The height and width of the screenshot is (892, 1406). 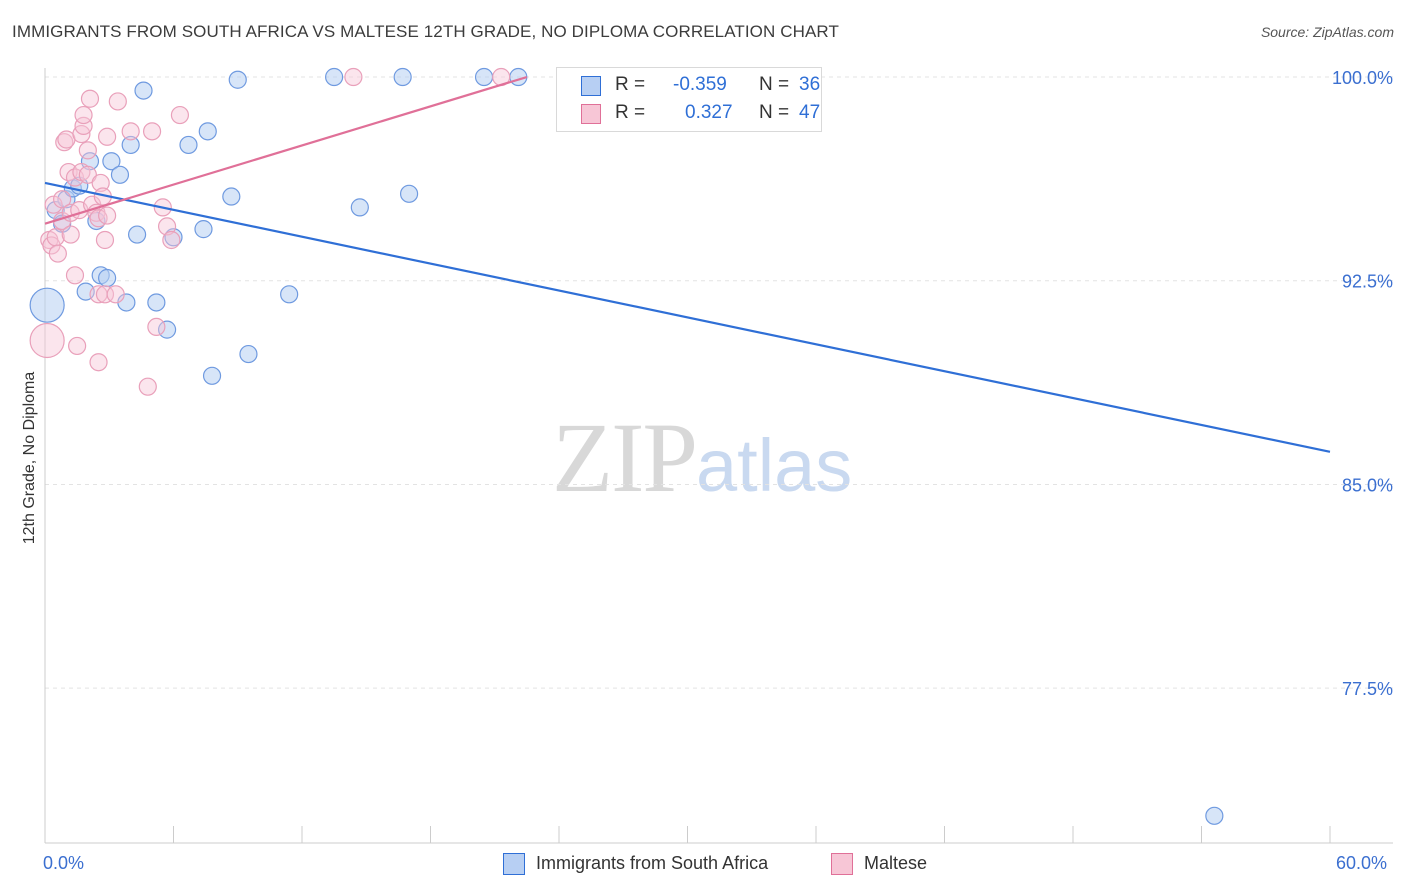 What do you see at coordinates (1367, 282) in the screenshot?
I see `y-tick-label: 92.5%` at bounding box center [1367, 282].